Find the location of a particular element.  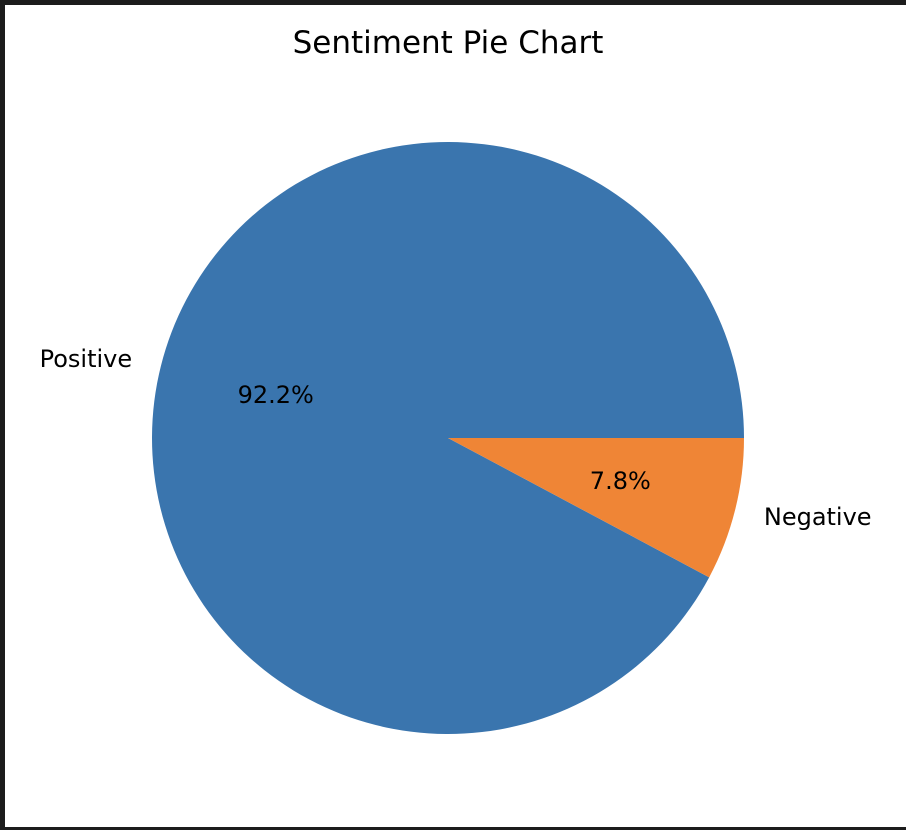

pie-slice-negative is located at coordinates (596, 508).